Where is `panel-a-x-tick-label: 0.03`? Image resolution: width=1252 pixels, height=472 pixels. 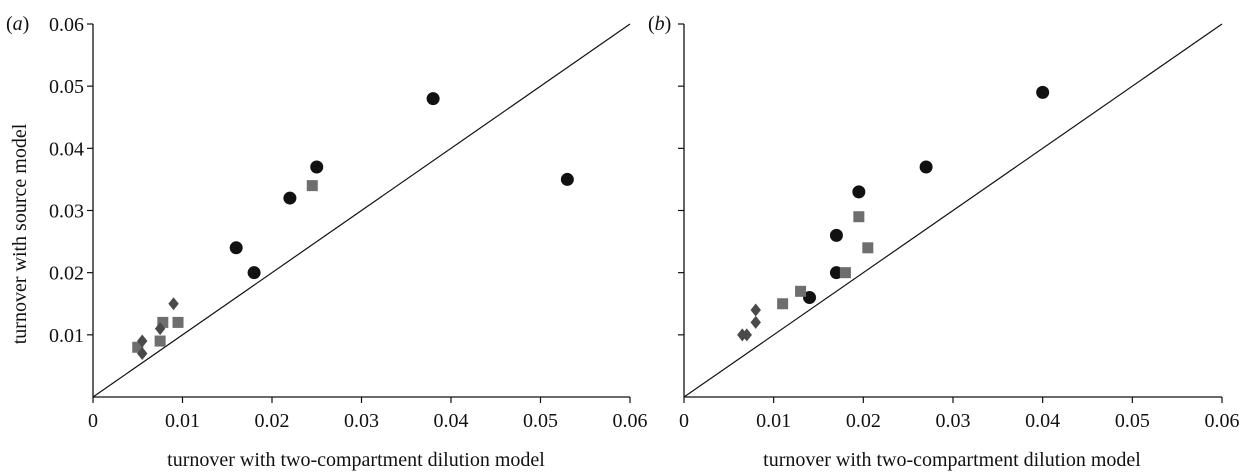
panel-a-x-tick-label: 0.03 is located at coordinates (361, 421).